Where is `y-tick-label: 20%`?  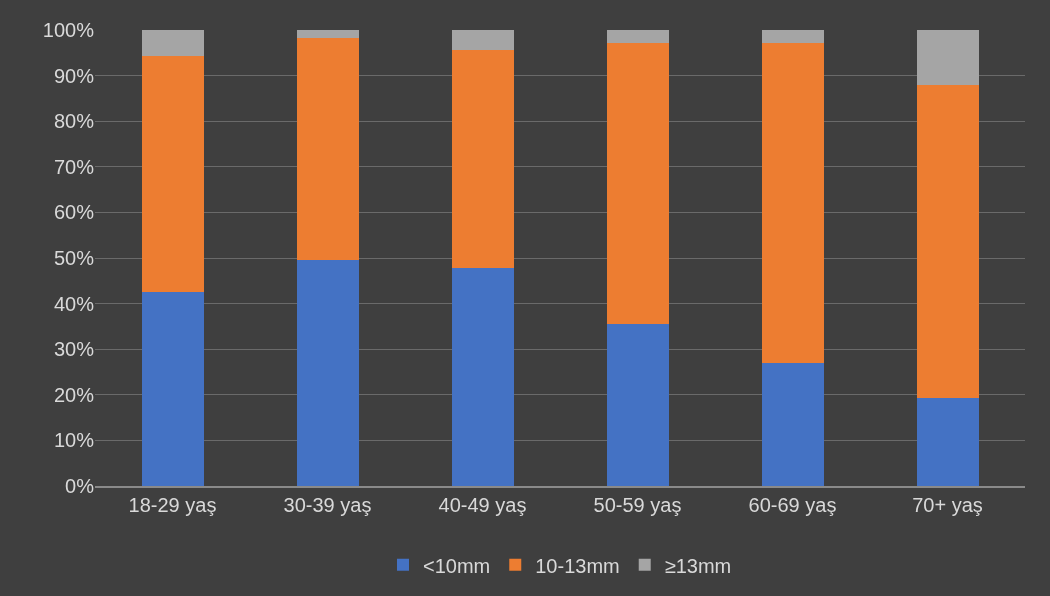 y-tick-label: 20% is located at coordinates (74, 394).